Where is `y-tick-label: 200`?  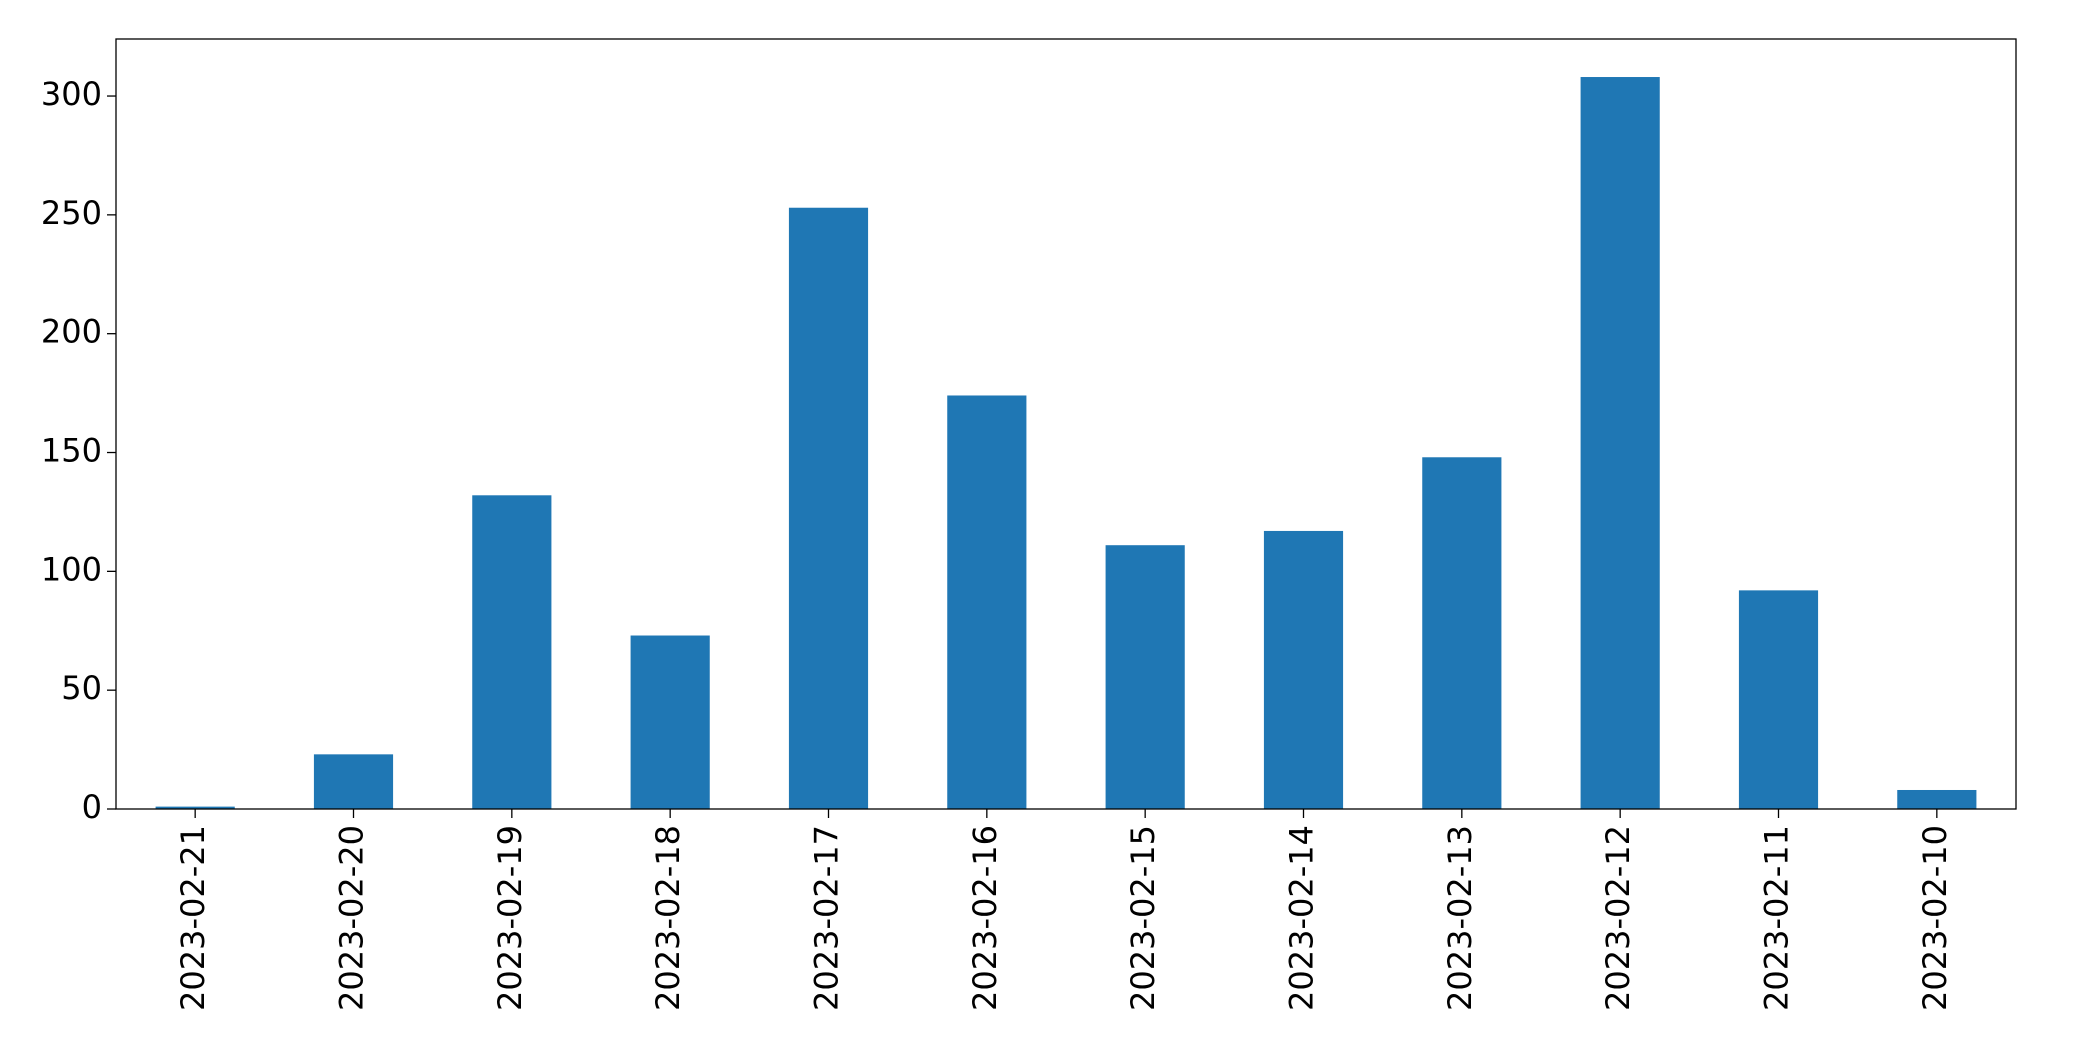 y-tick-label: 200 is located at coordinates (71, 332).